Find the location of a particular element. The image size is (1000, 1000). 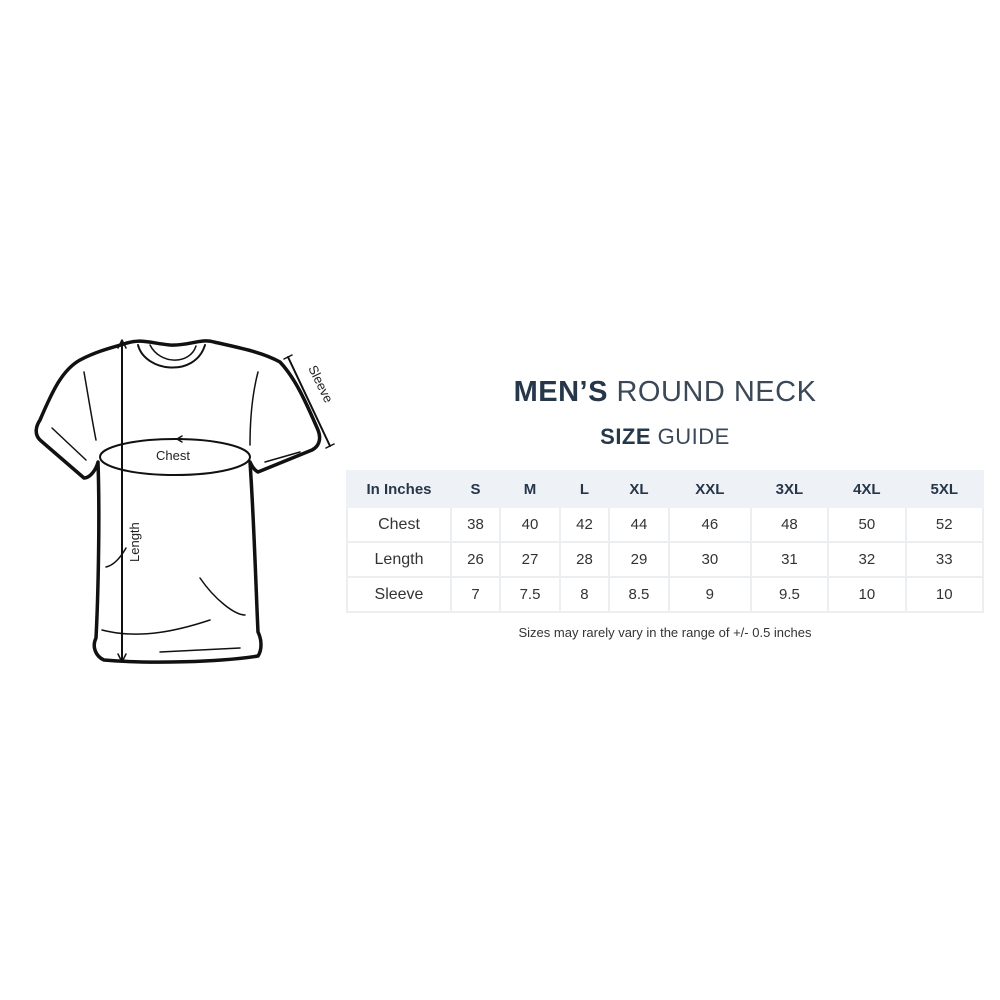

header-cell: XL is located at coordinates (638, 489).